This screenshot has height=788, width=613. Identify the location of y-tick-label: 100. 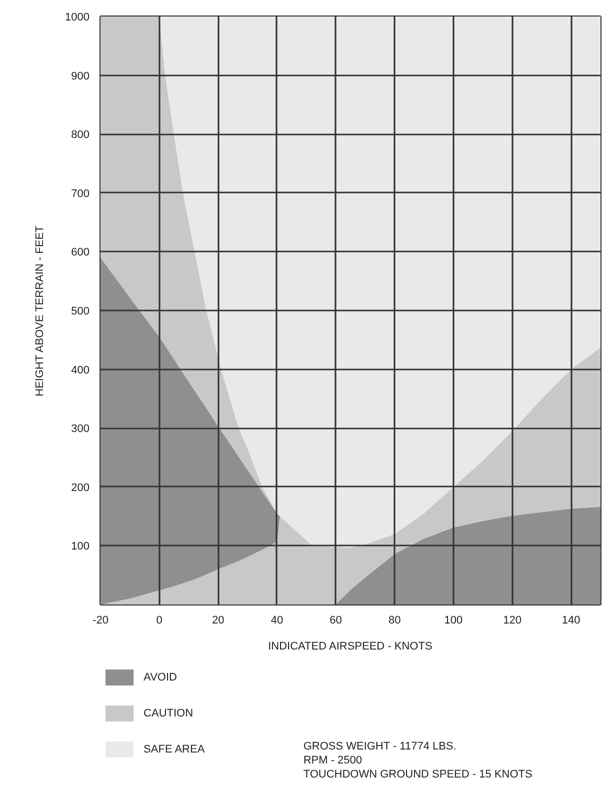
(80, 546).